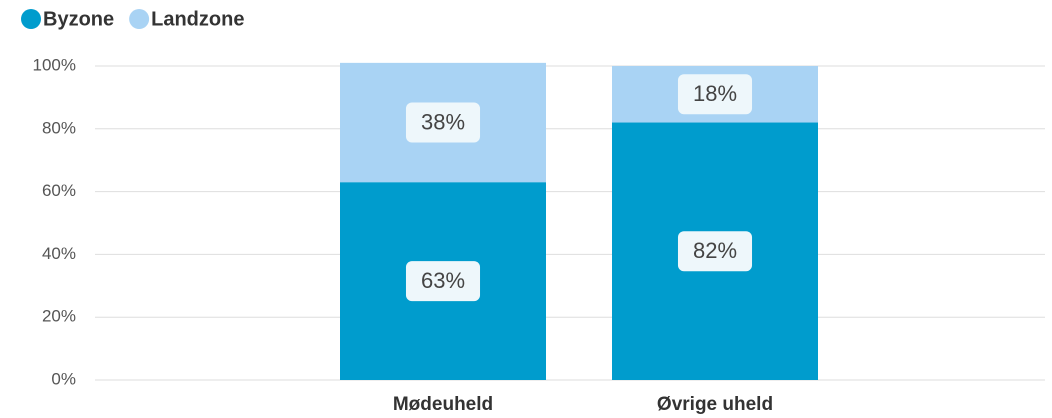  I want to click on y-tick-label: 20%, so click(59, 316).